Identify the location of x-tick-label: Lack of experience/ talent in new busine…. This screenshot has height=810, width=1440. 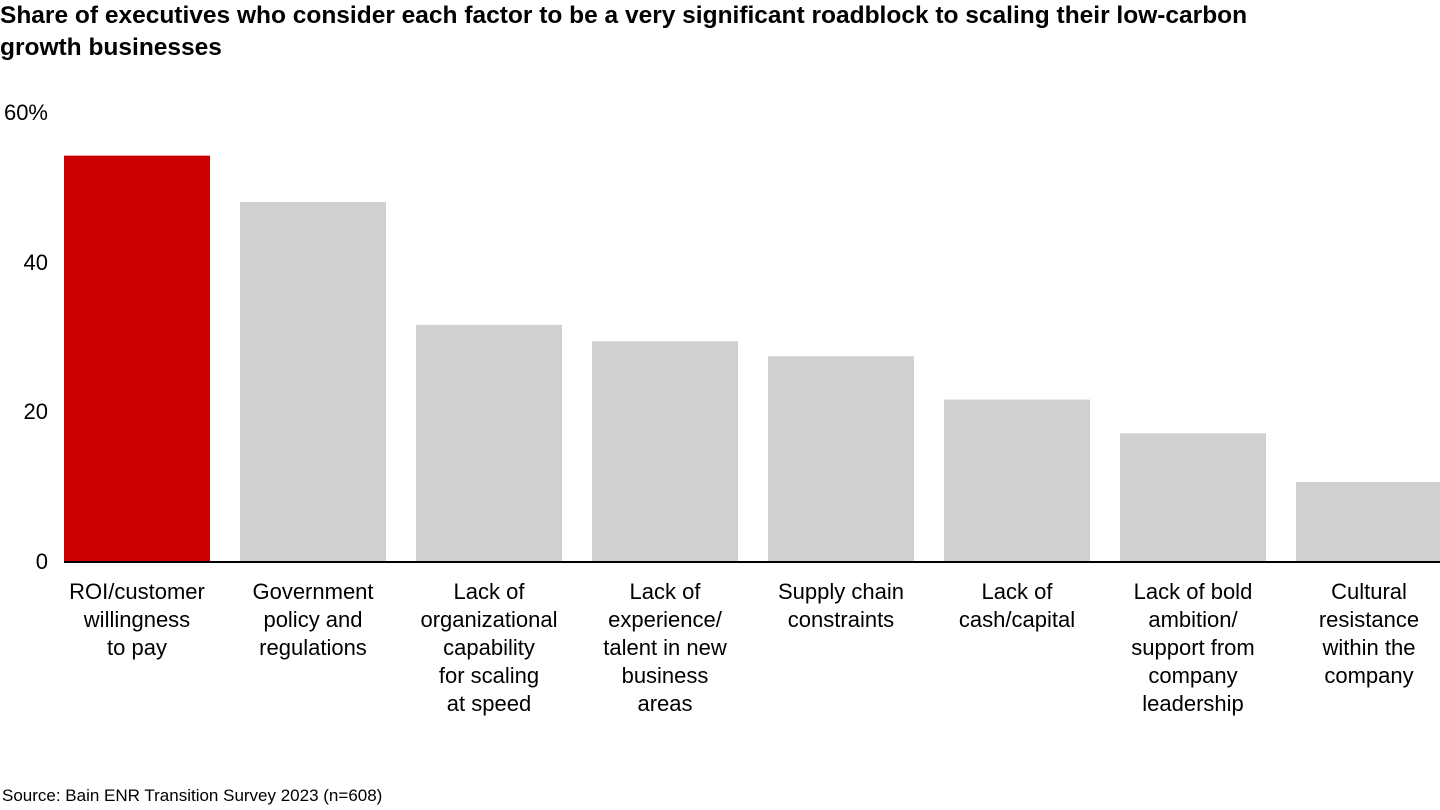
(665, 647).